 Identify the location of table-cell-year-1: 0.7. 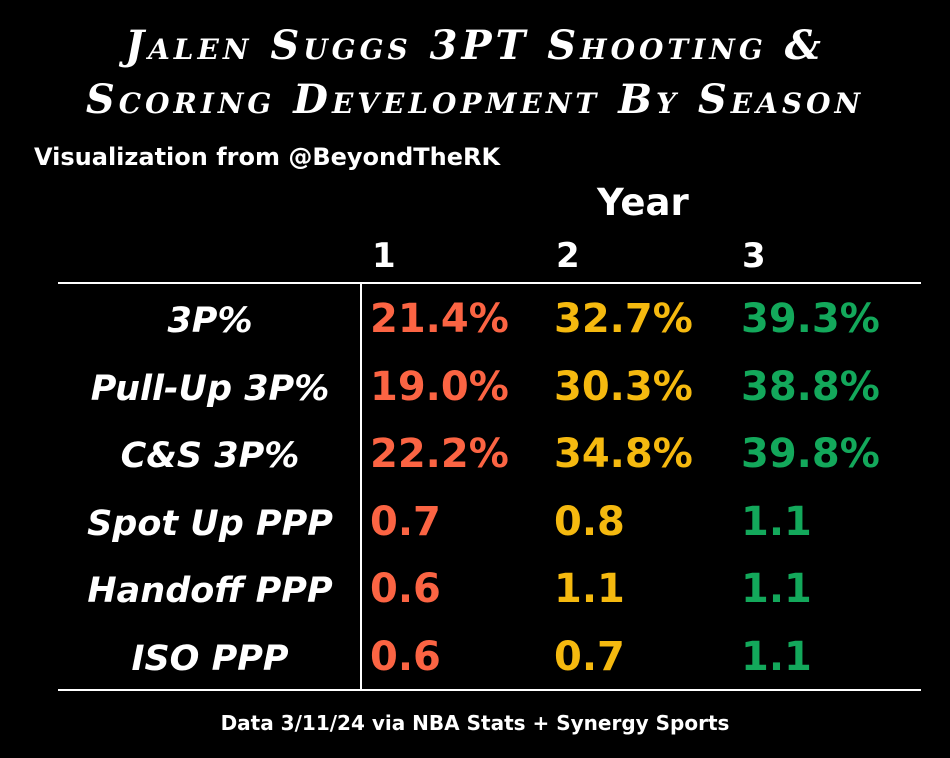
(405, 522).